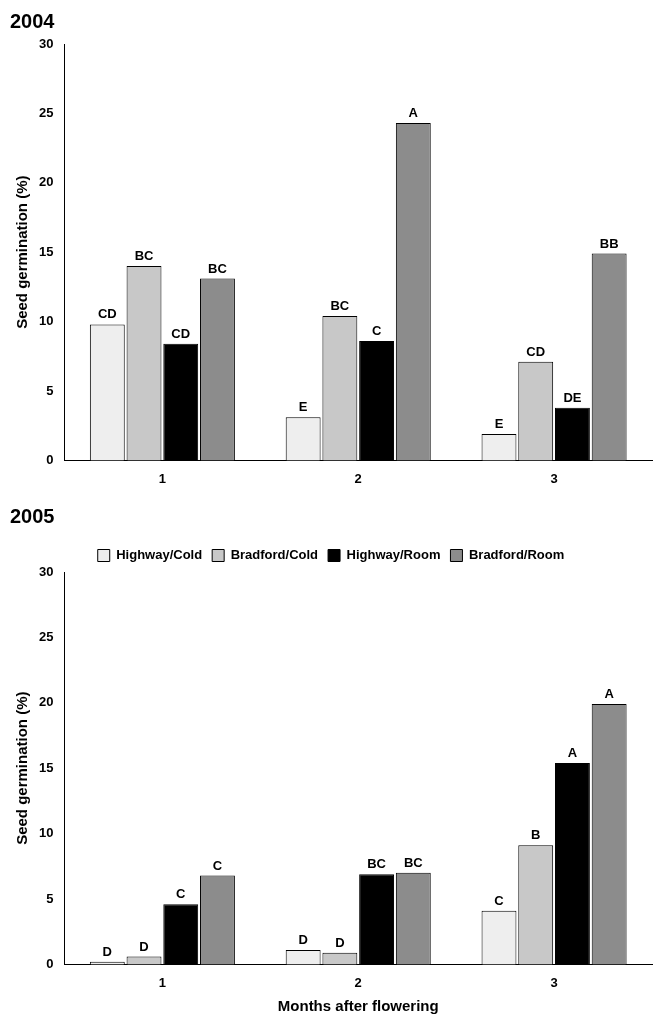 Image resolution: width=672 pixels, height=1028 pixels. Describe the element at coordinates (159, 555) in the screenshot. I see `legend-label: Highway/Cold` at that location.